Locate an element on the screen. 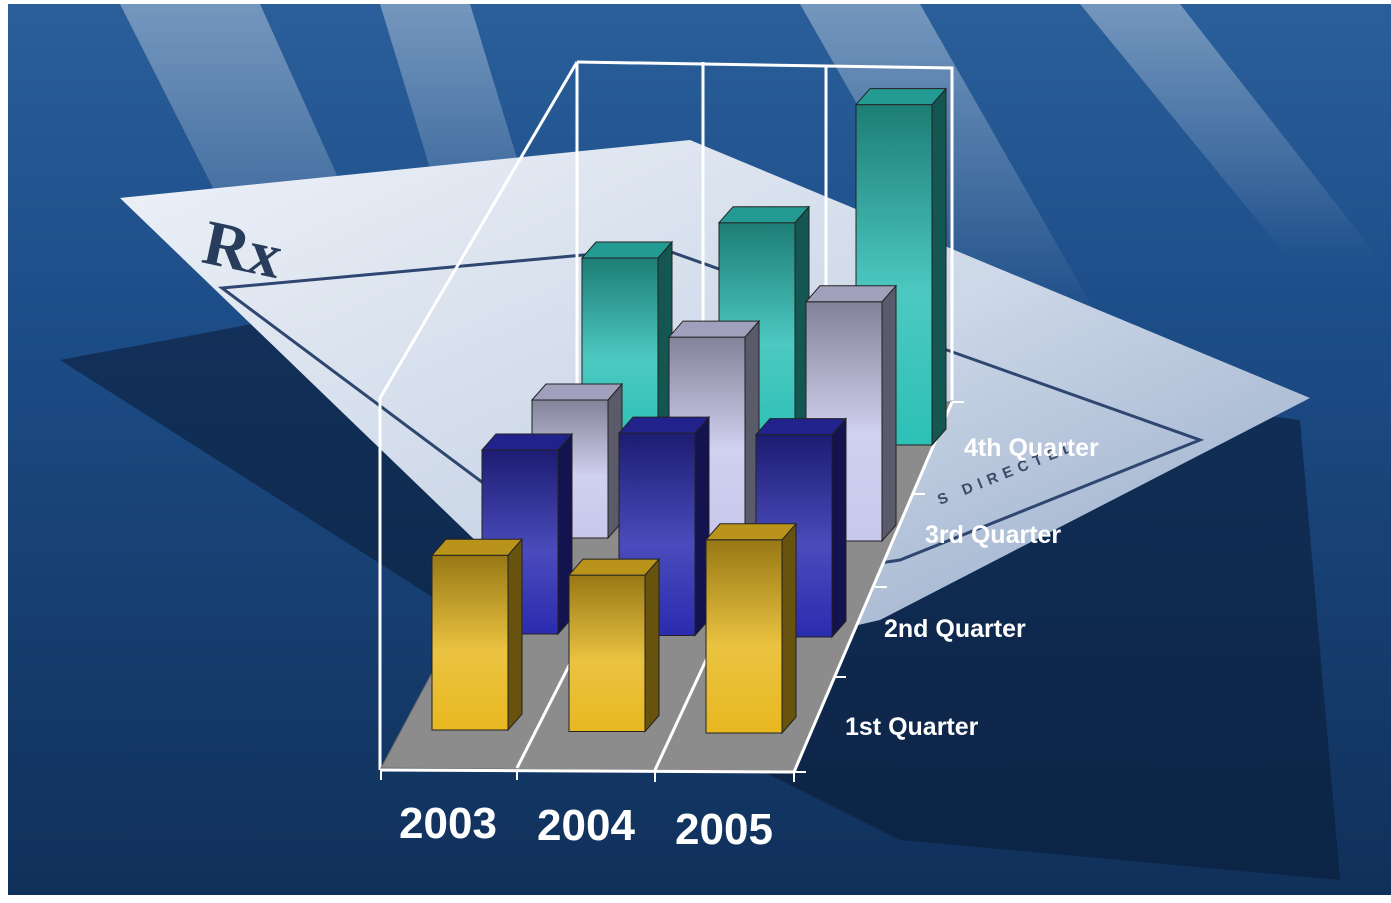 The width and height of the screenshot is (1391, 903). bar-2004-1st-quarter is located at coordinates (614, 645).